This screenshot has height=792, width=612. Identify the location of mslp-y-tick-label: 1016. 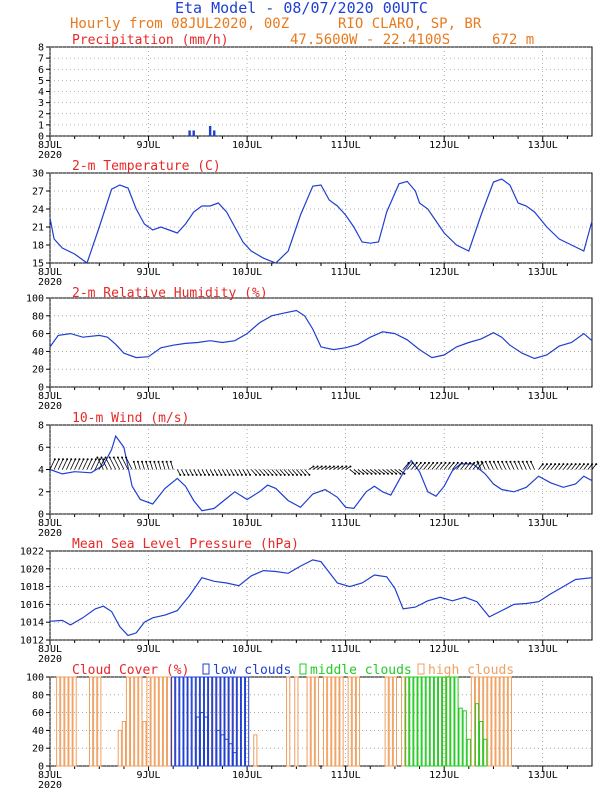
(32, 605).